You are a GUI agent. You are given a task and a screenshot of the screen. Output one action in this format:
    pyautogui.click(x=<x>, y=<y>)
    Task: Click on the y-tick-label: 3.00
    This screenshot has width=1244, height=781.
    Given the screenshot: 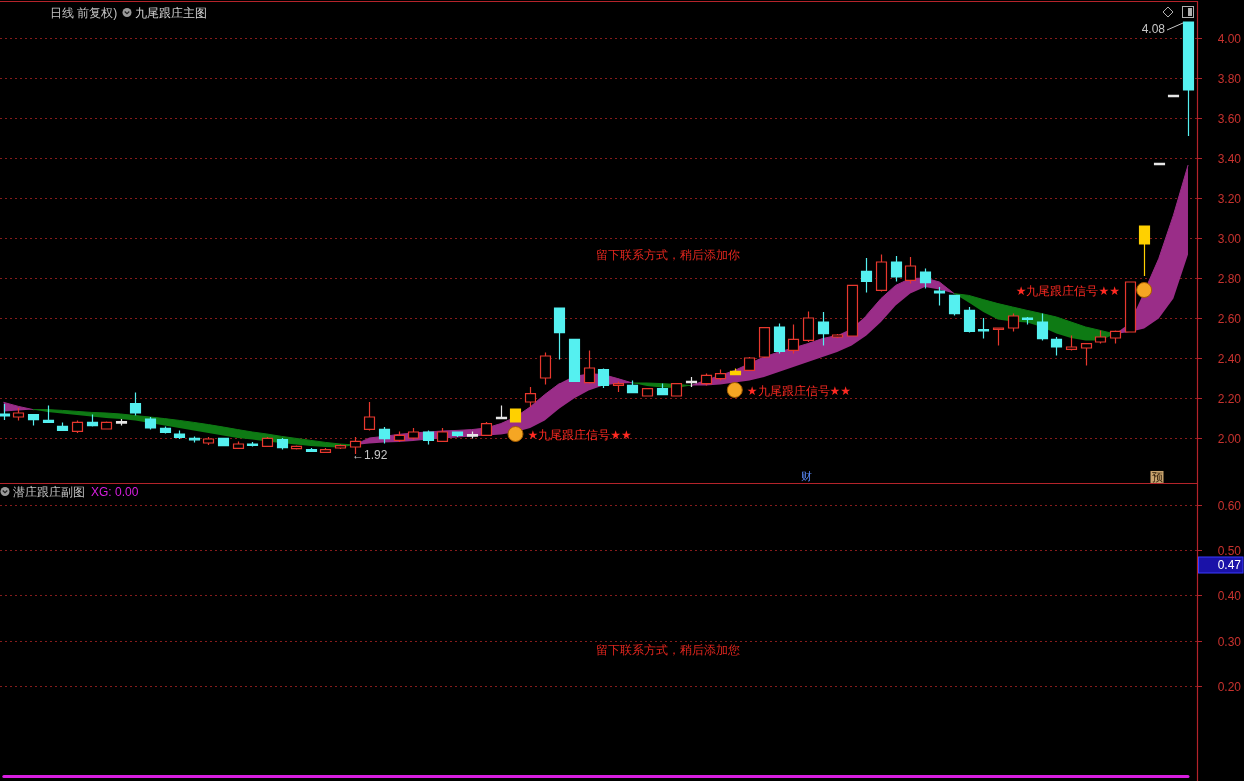 What is the action you would take?
    pyautogui.click(x=1229, y=239)
    